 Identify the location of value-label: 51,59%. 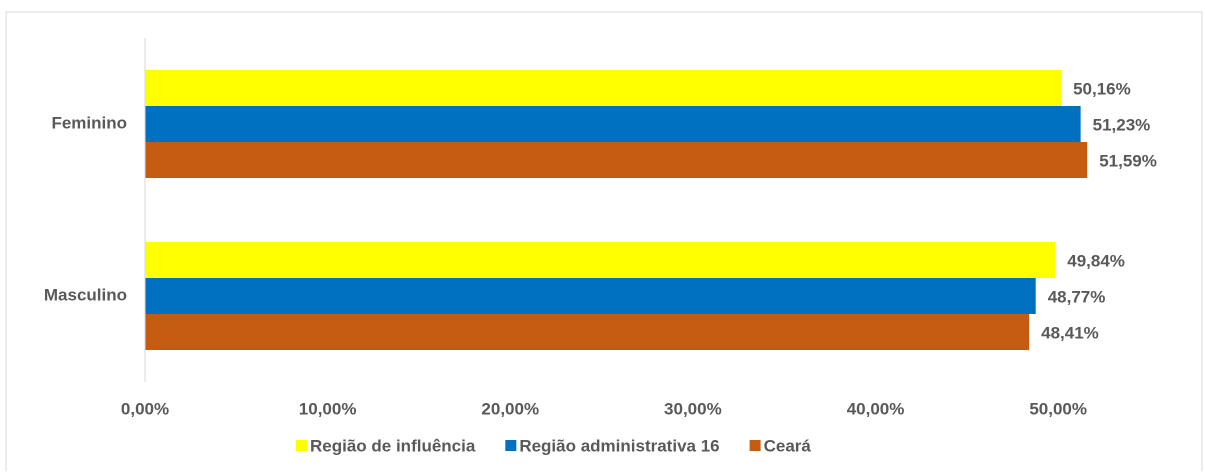
(1128, 160).